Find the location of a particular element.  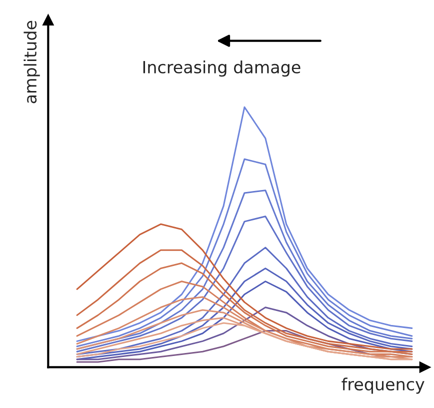

y-axis-title: amplitude is located at coordinates (32, 62).